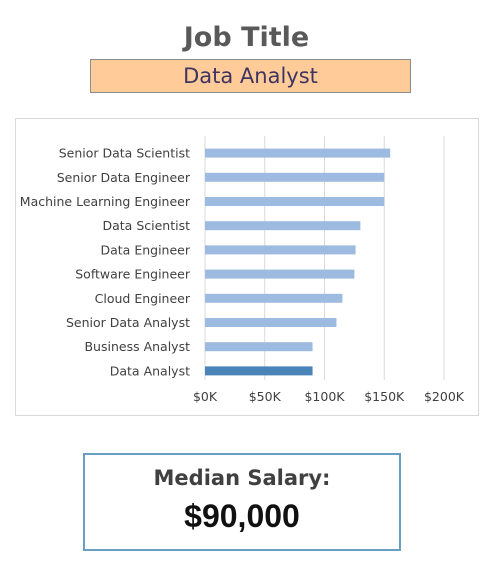 Image resolution: width=493 pixels, height=576 pixels. What do you see at coordinates (137, 346) in the screenshot?
I see `category-label: Business Analyst` at bounding box center [137, 346].